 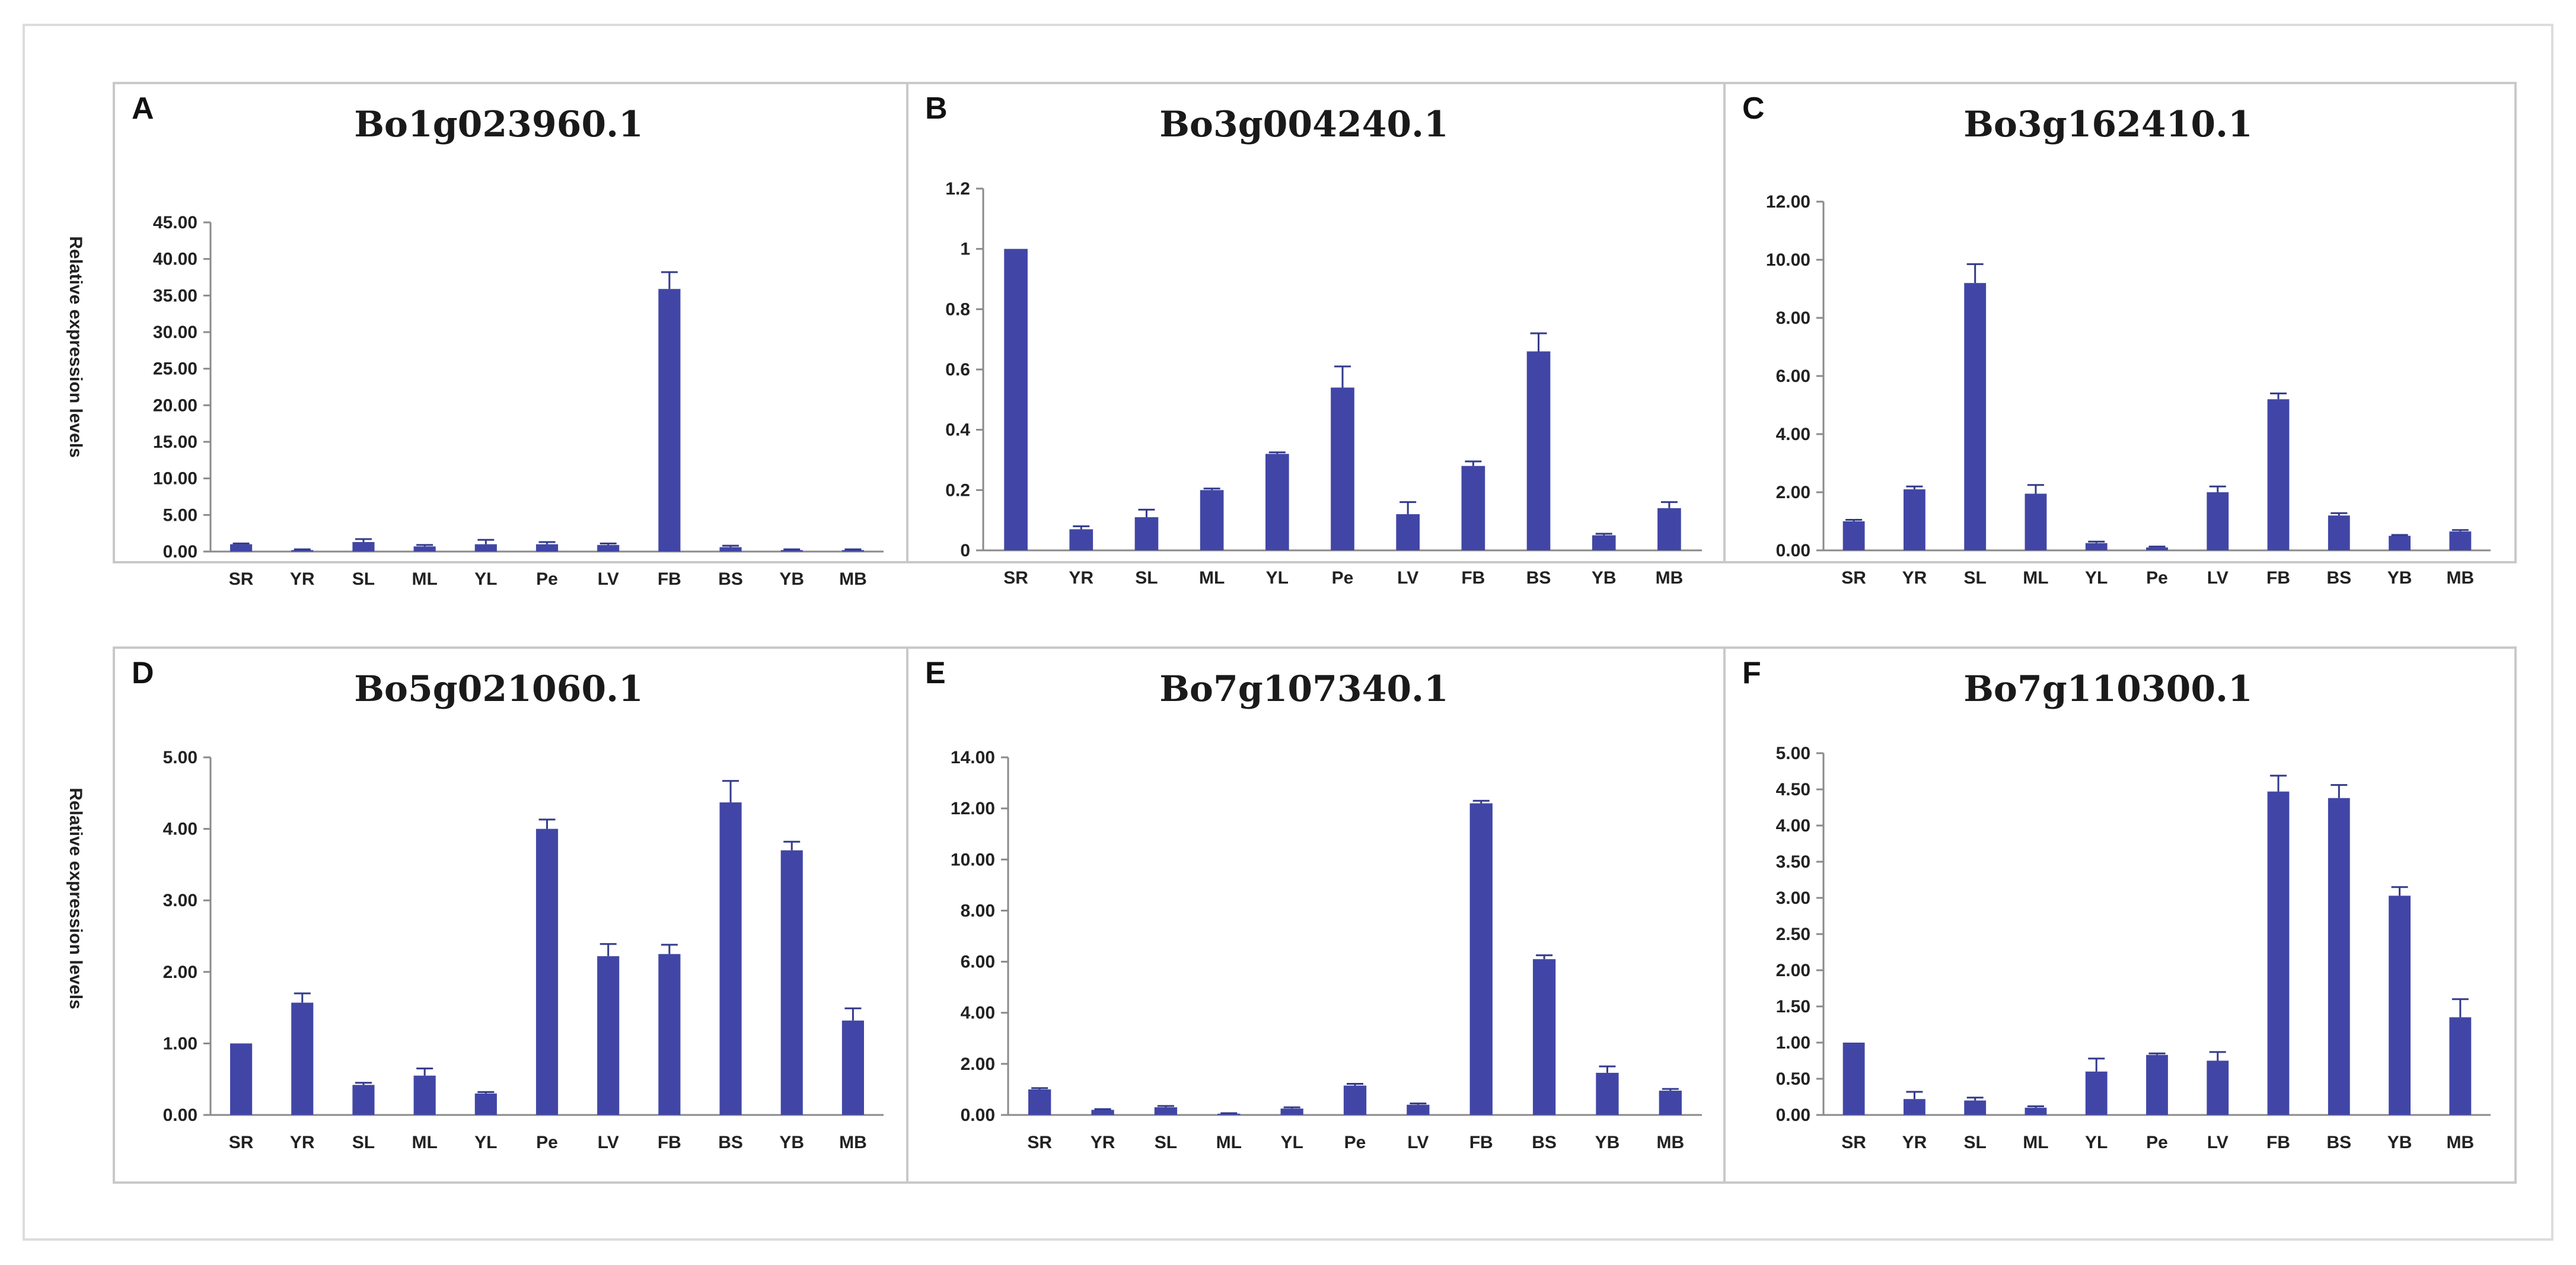 I want to click on y-tick-label: 2.50, so click(x=1793, y=934).